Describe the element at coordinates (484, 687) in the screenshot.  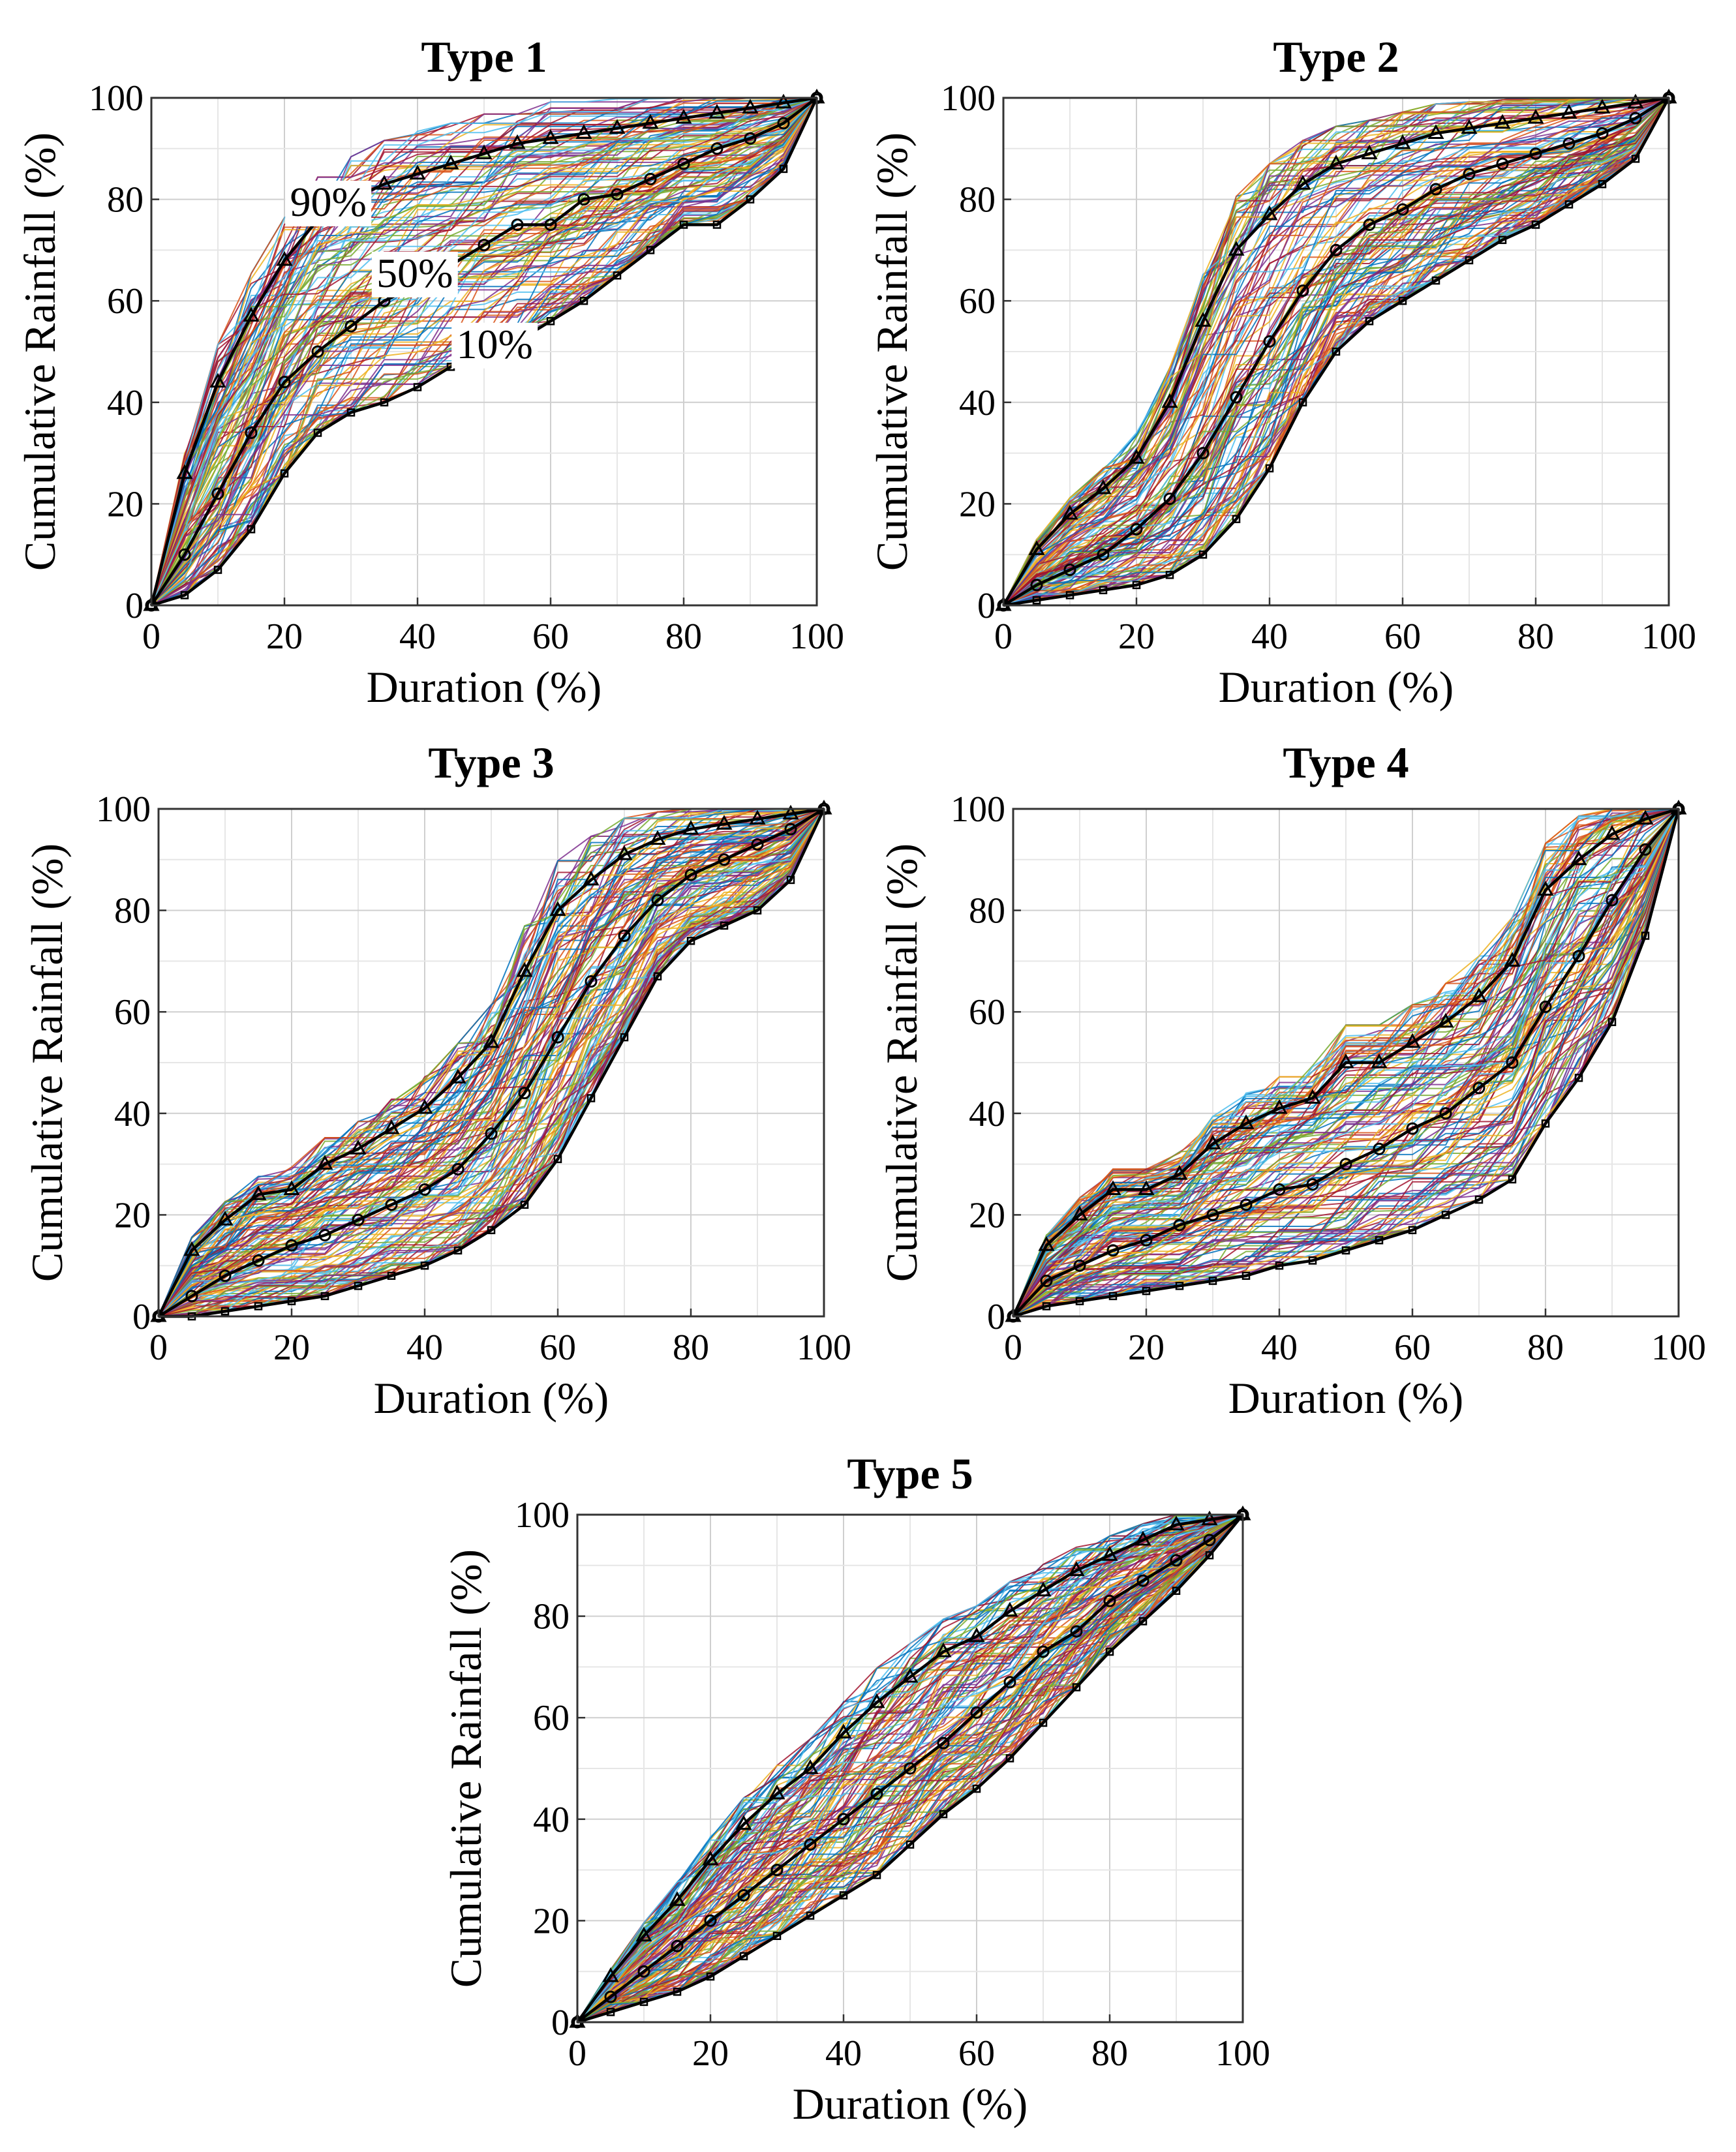
I see `x-axis-label: Duration (%)` at that location.